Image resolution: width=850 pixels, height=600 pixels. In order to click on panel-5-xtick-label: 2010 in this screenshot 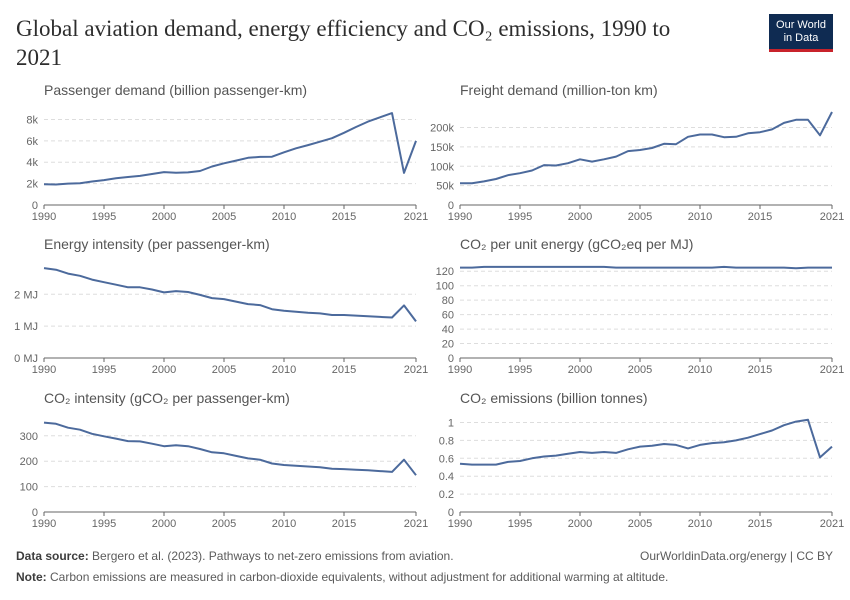, I will do `click(284, 524)`.